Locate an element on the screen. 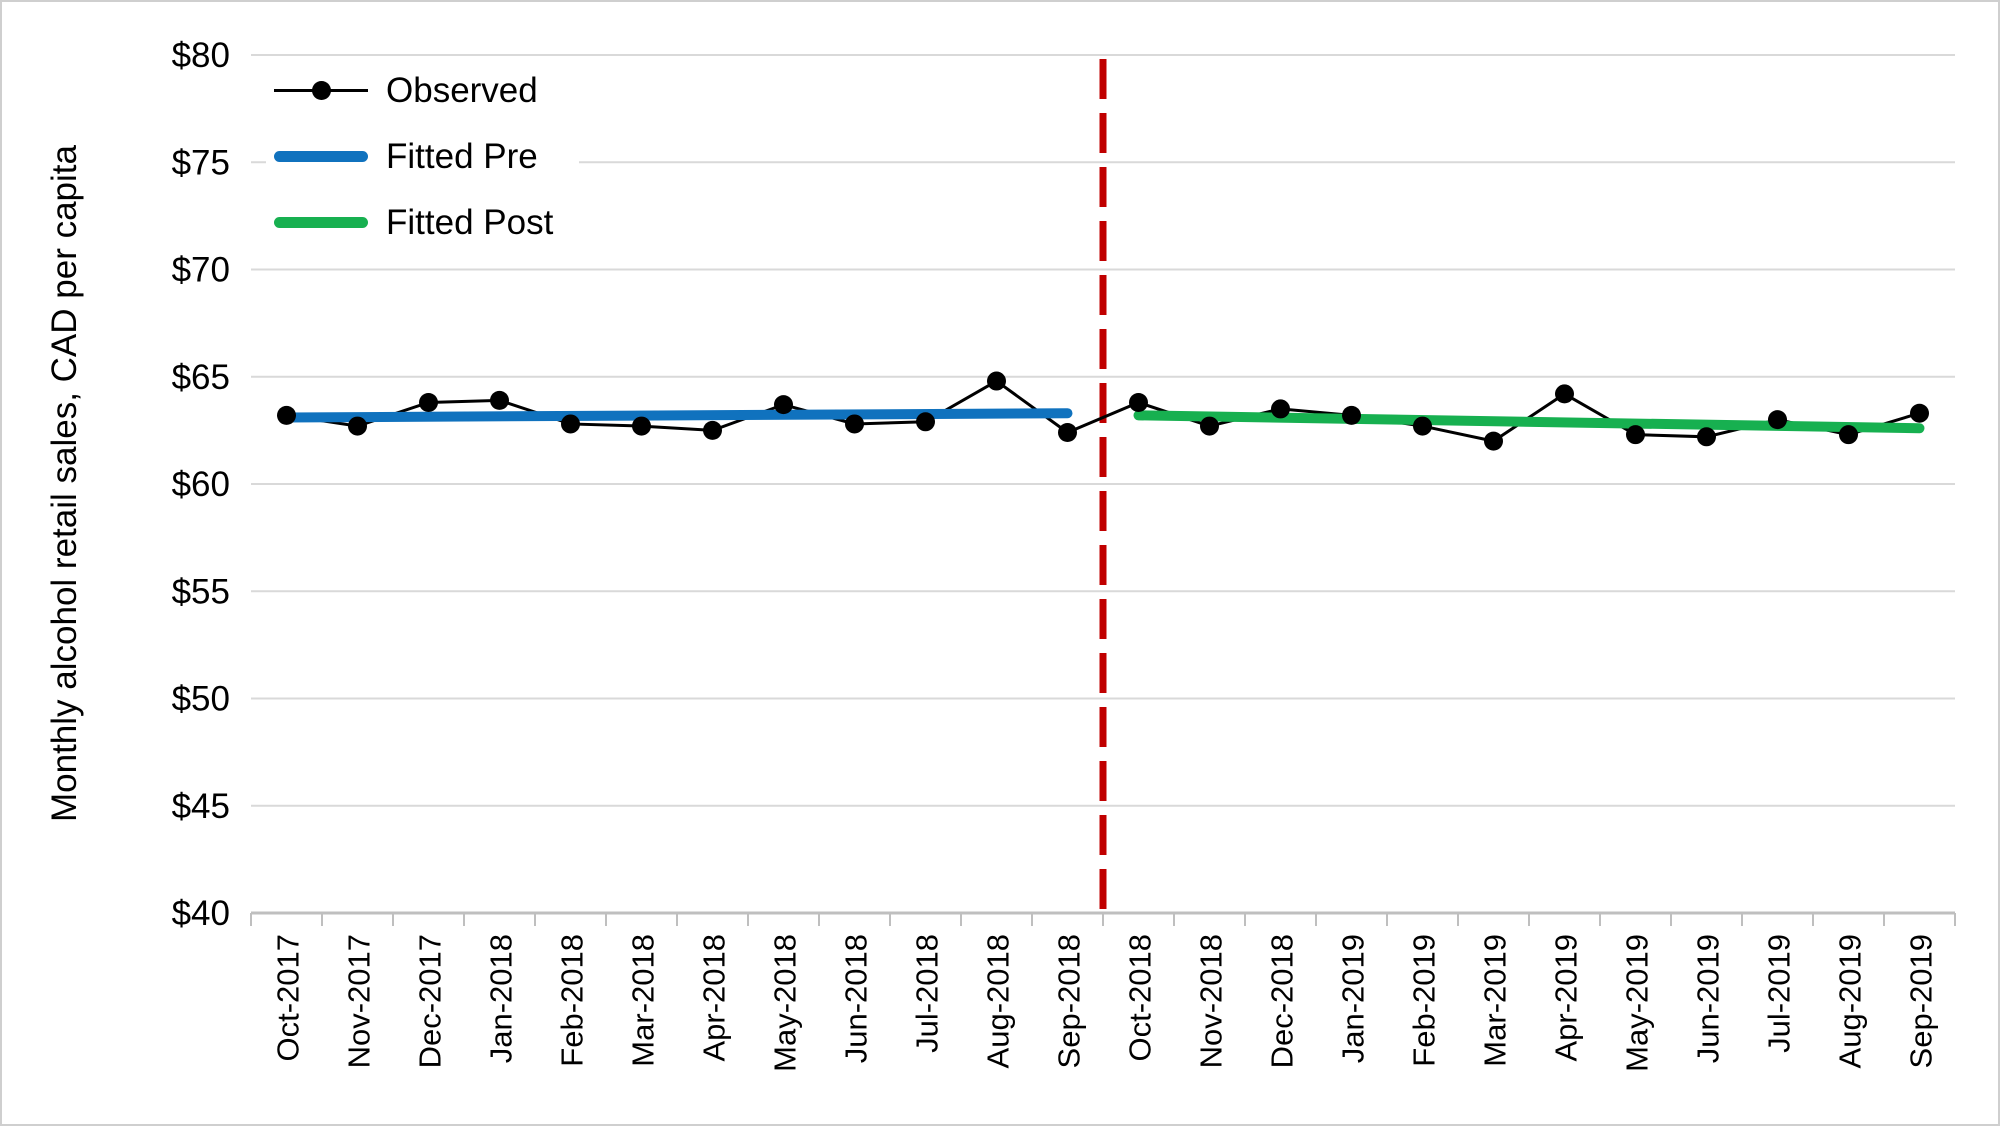  legend-item-fitted-post: Fitted Post is located at coordinates (413, 222).